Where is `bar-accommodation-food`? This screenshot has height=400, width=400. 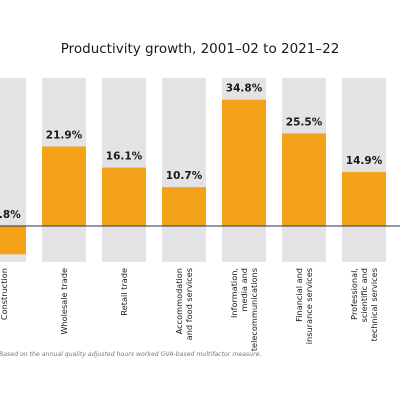 bar-accommodation-food is located at coordinates (184, 206).